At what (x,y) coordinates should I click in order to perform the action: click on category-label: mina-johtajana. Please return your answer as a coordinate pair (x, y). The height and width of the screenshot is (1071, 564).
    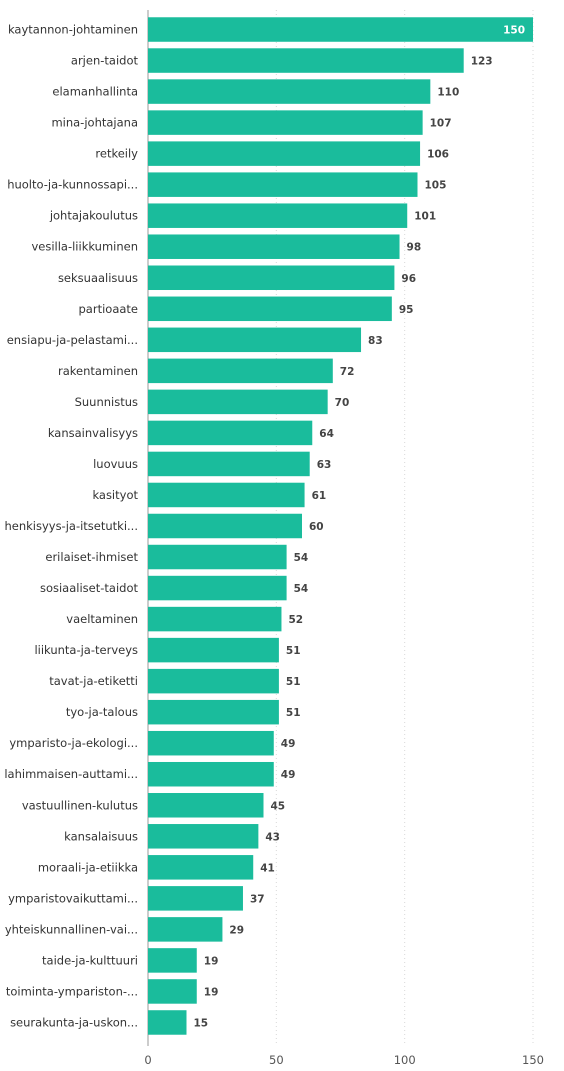
    Looking at the image, I should click on (94, 123).